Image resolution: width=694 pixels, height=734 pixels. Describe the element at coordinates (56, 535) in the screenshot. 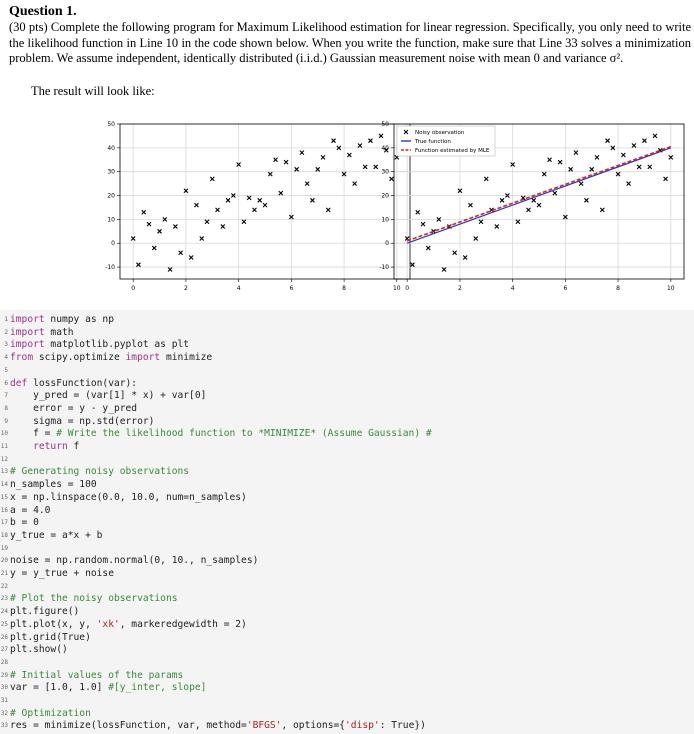

I see `code-token: y_true = a*x + b` at that location.